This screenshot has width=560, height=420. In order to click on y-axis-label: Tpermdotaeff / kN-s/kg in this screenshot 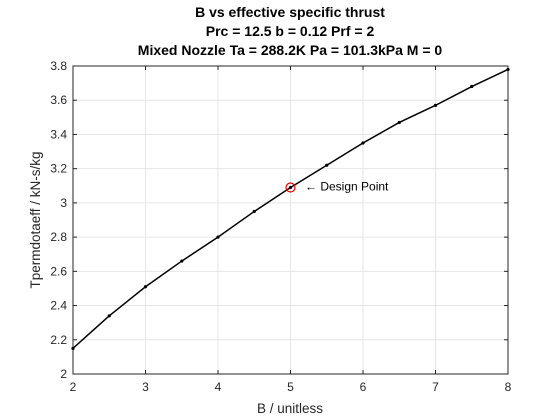, I will do `click(35, 219)`.